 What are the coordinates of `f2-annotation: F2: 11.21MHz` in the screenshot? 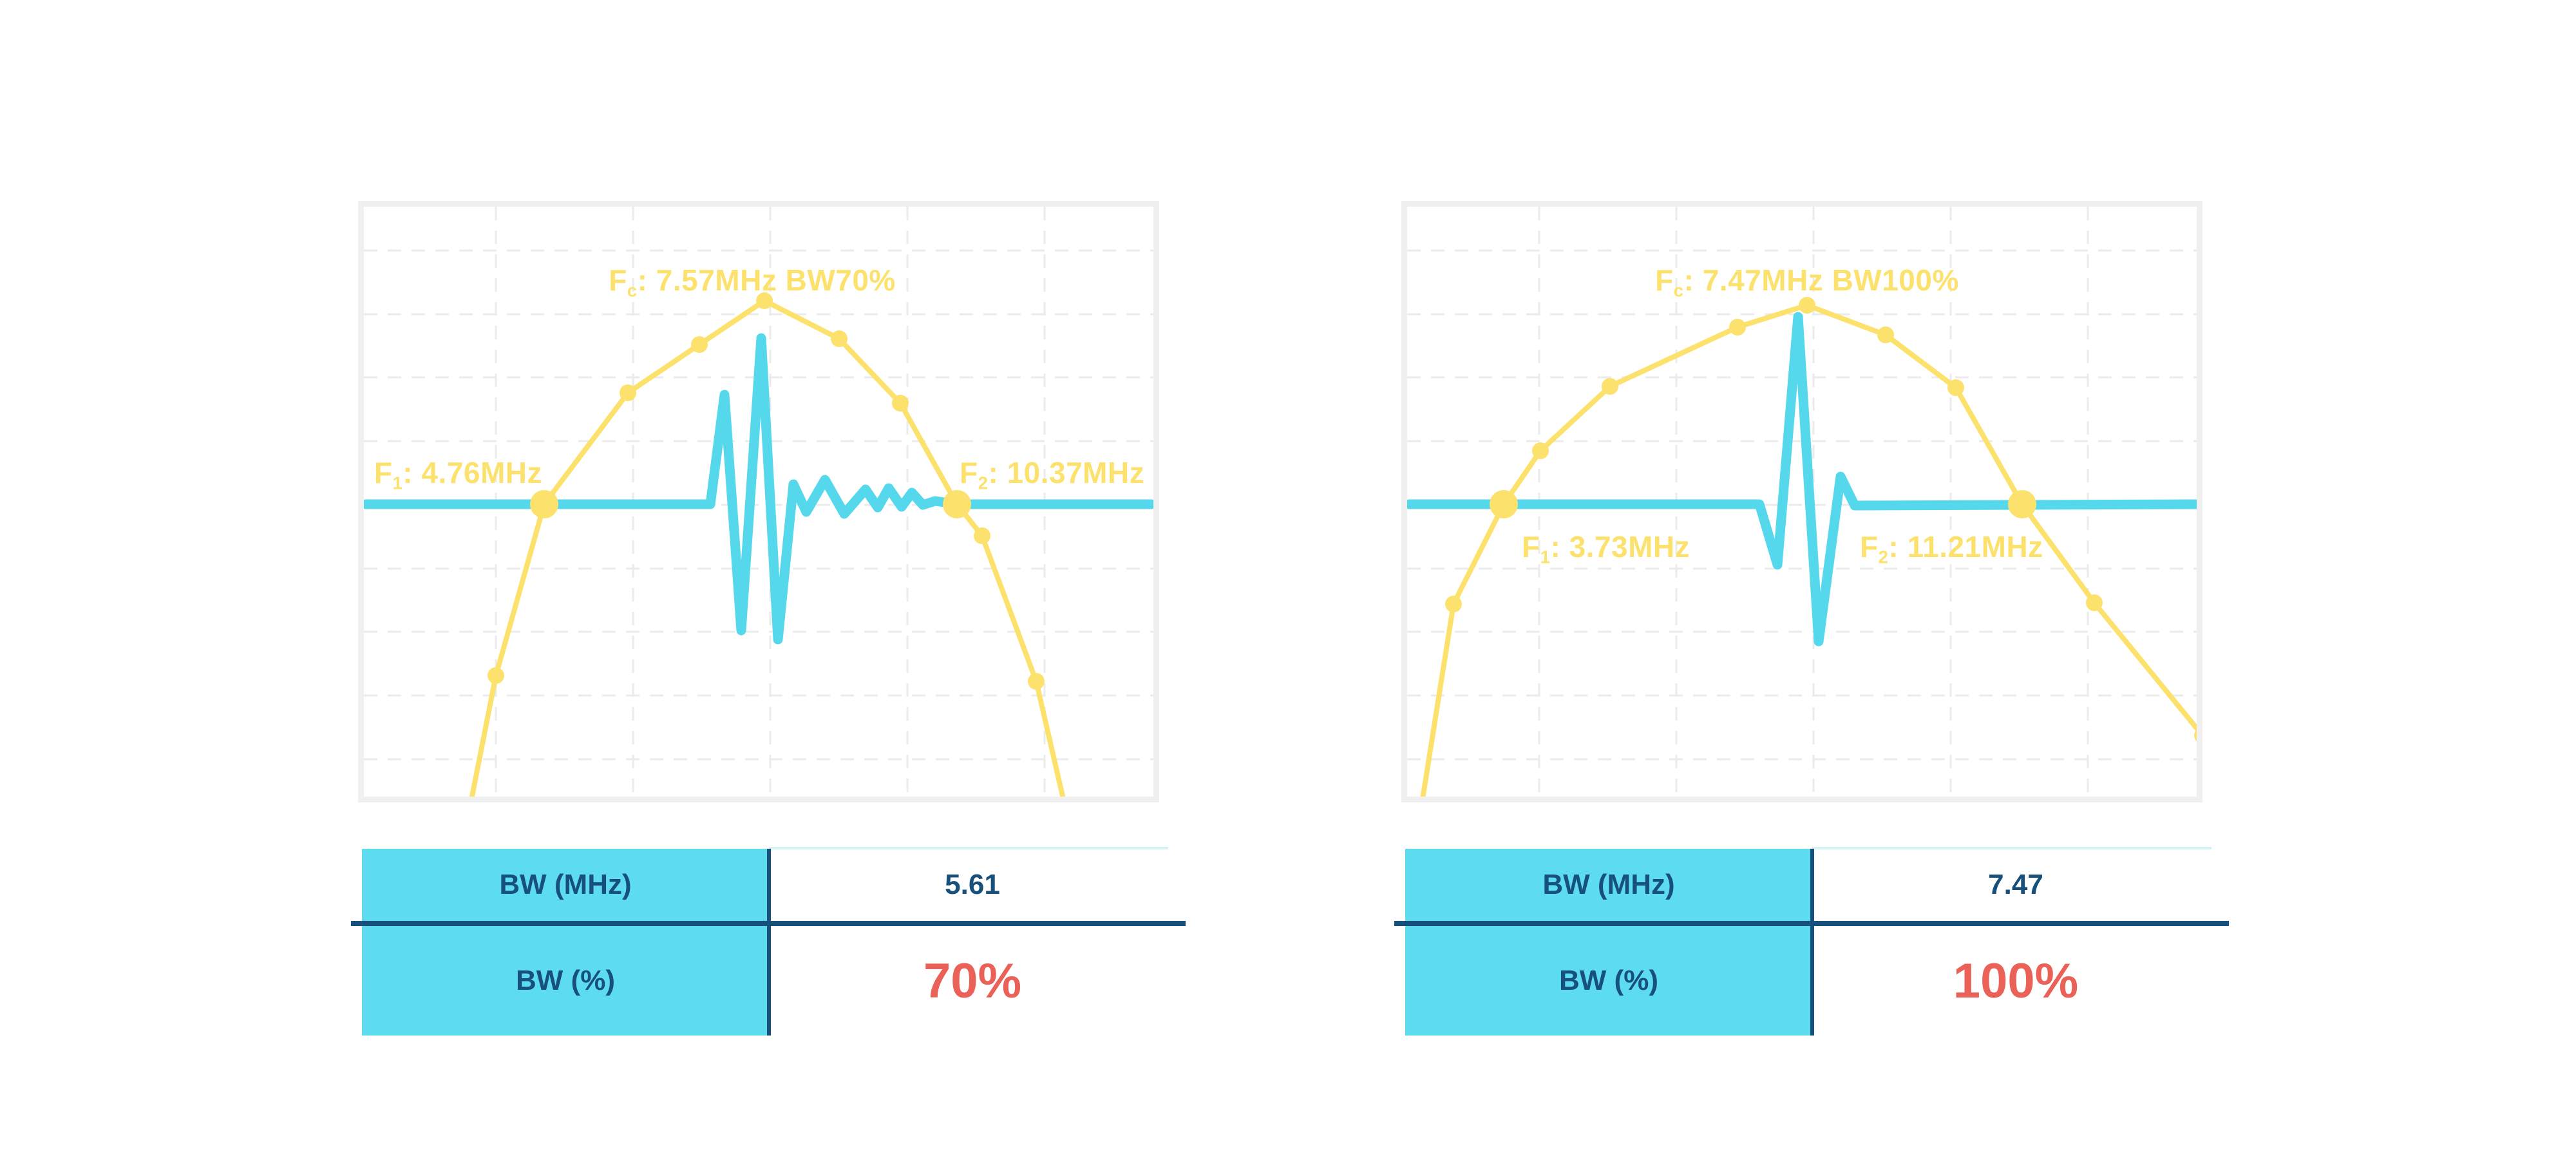 It's located at (1952, 549).